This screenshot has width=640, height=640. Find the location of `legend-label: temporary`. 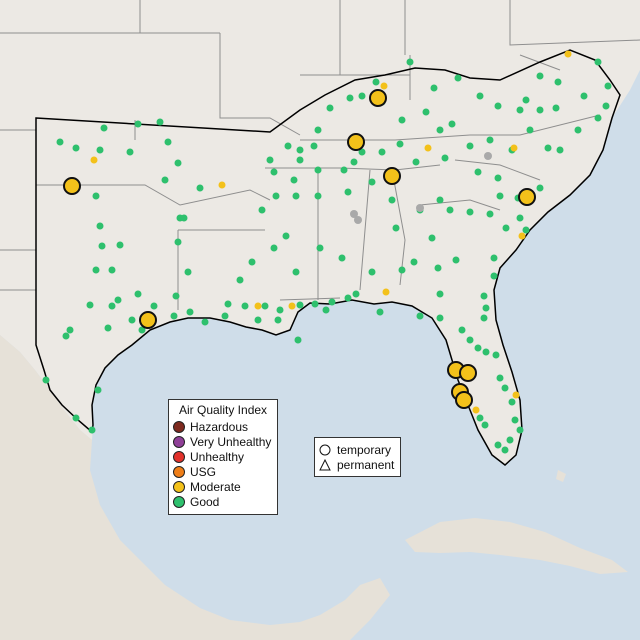

legend-label: temporary is located at coordinates (364, 449).